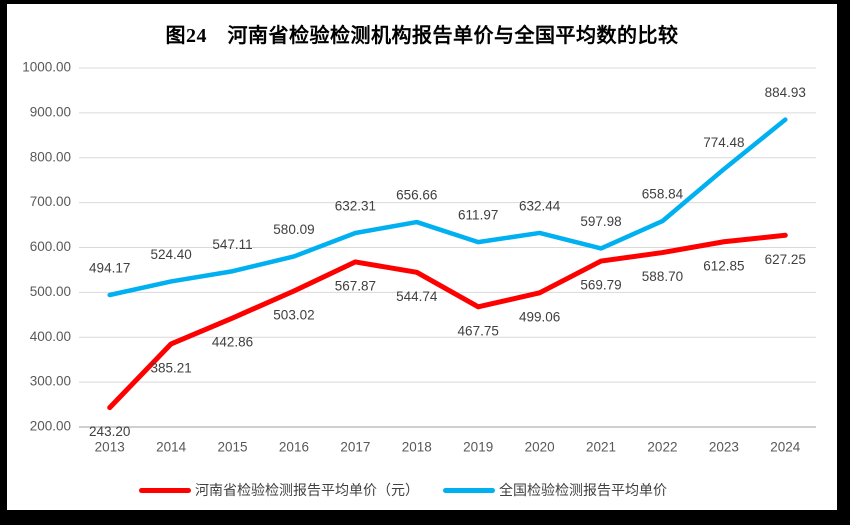 The width and height of the screenshot is (850, 525). Describe the element at coordinates (355, 447) in the screenshot. I see `x-tick-label: 2017` at that location.